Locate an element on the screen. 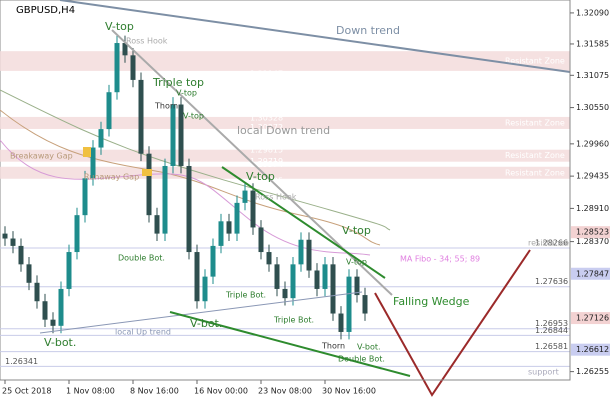 Image resolution: width=610 pixels, height=400 pixels. projection-line is located at coordinates (452, 323).